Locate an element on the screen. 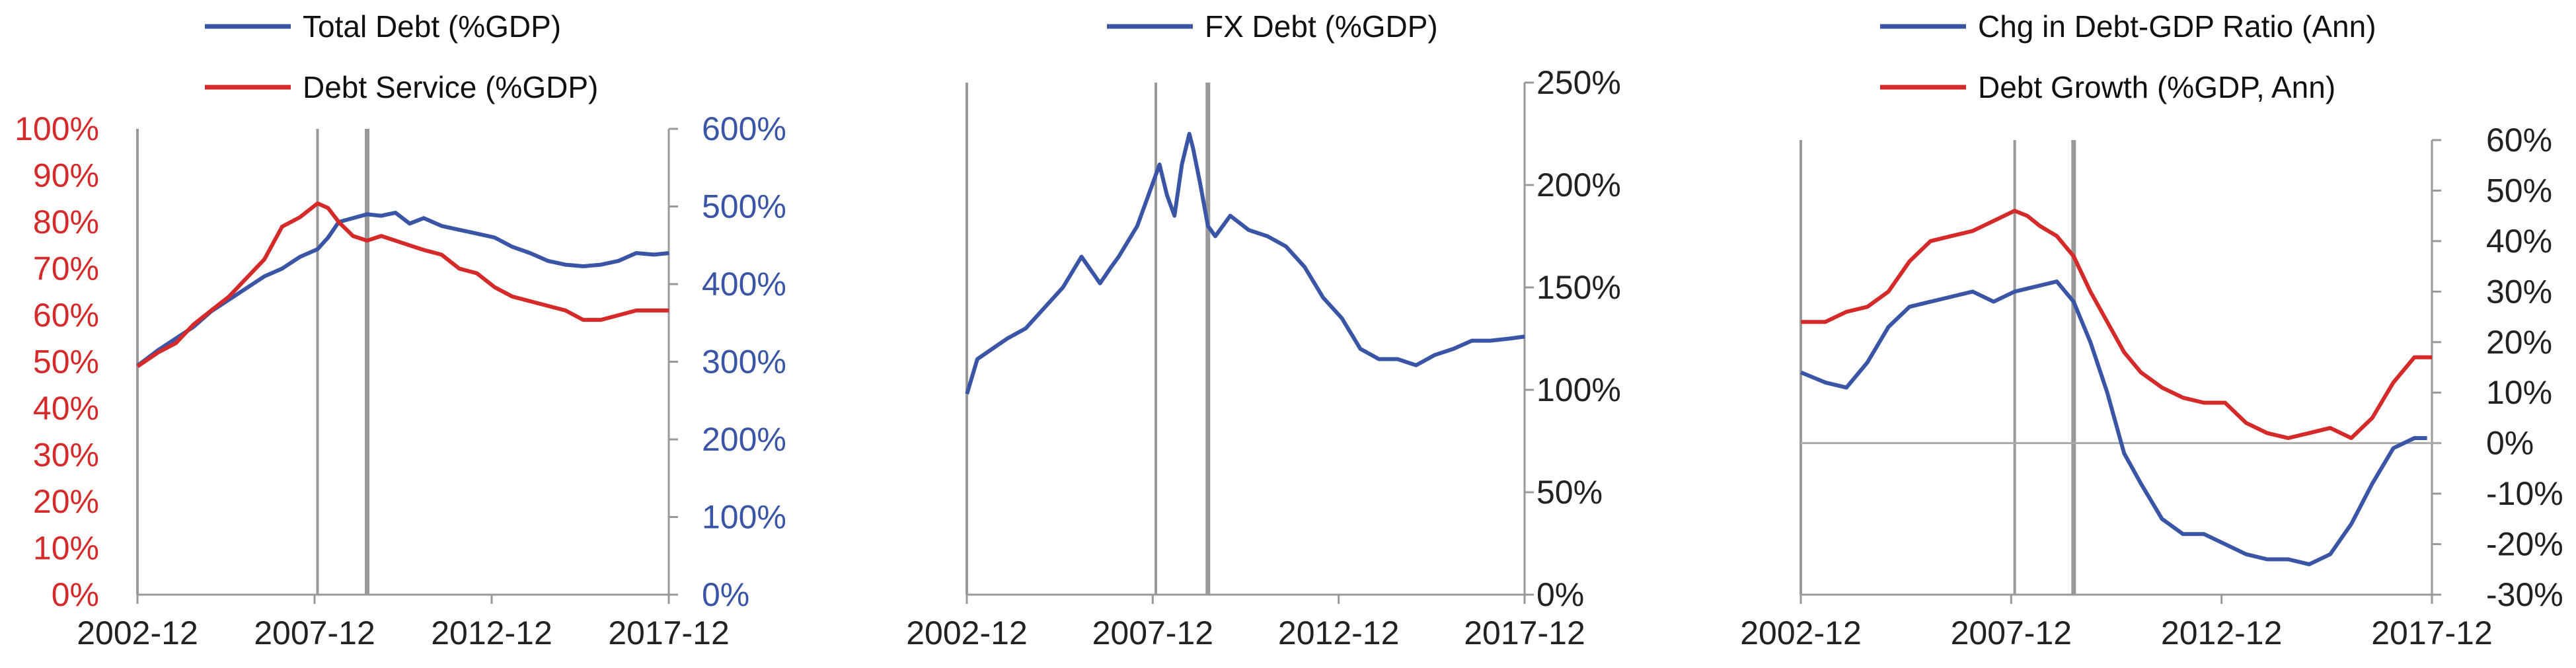  right-axis-tick-label: 300% is located at coordinates (744, 362).